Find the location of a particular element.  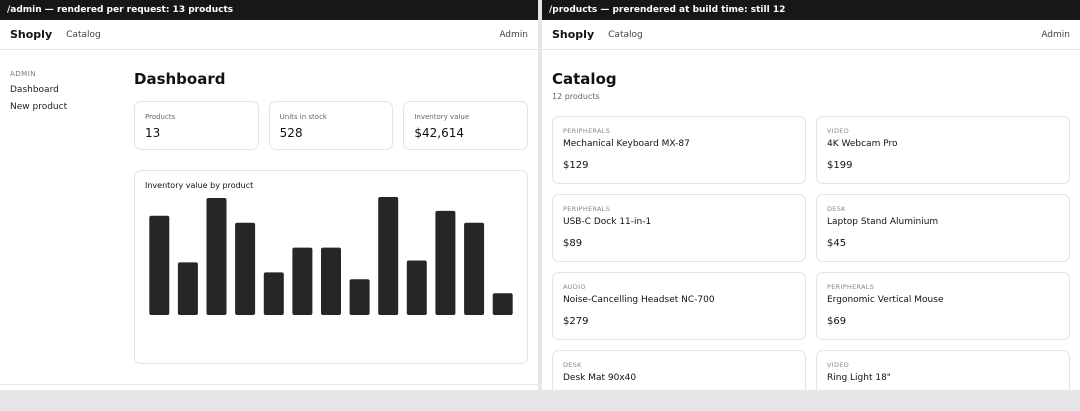

product-name: Ergonomic Vertical Mouse is located at coordinates (885, 300).